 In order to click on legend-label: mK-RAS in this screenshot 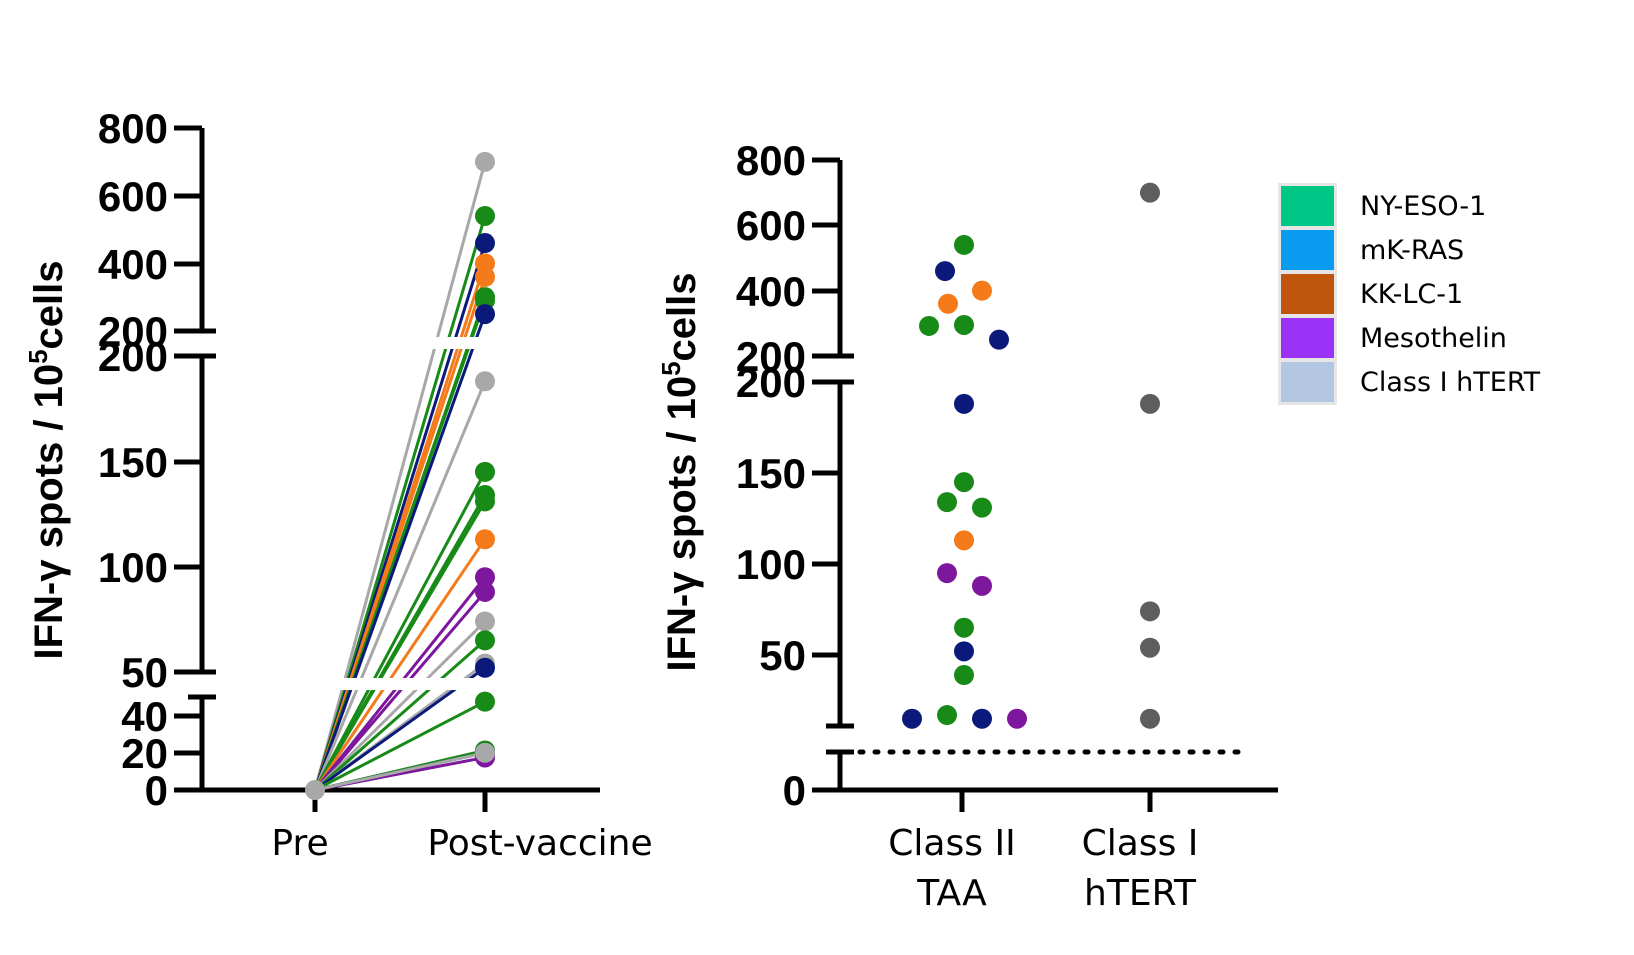, I will do `click(1412, 250)`.